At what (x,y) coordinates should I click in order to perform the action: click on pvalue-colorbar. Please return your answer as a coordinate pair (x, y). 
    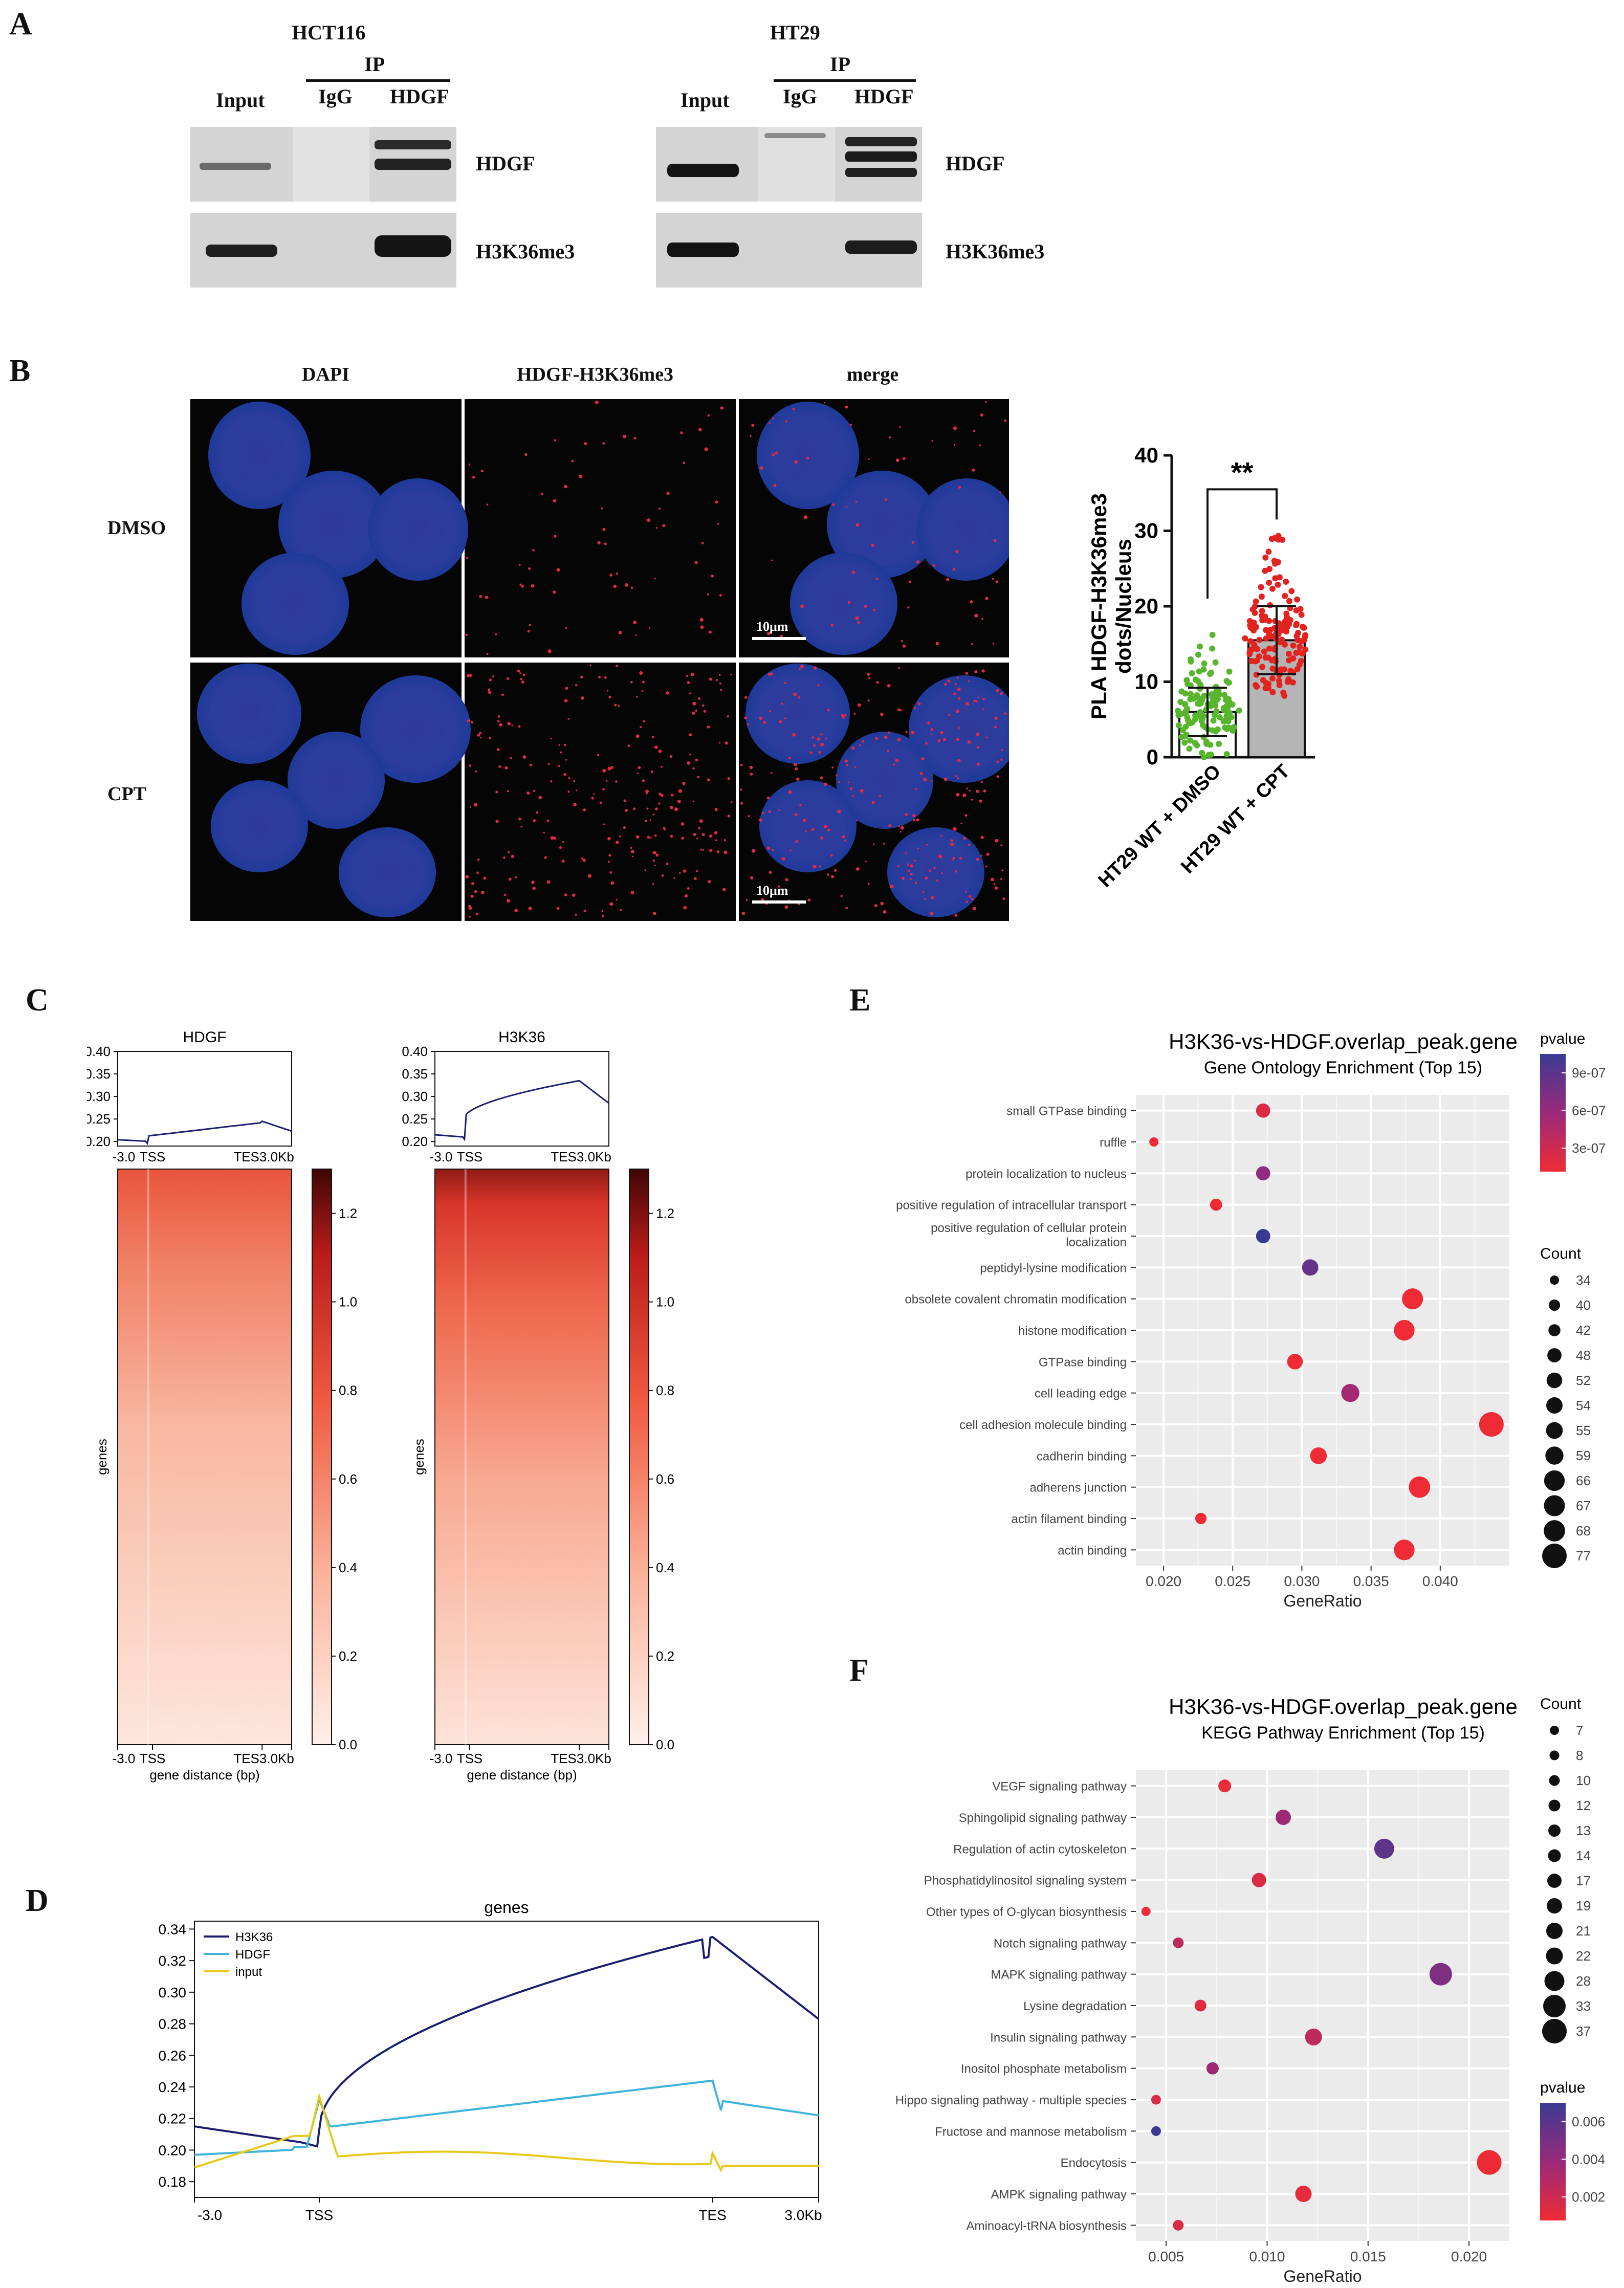
    Looking at the image, I should click on (1553, 2161).